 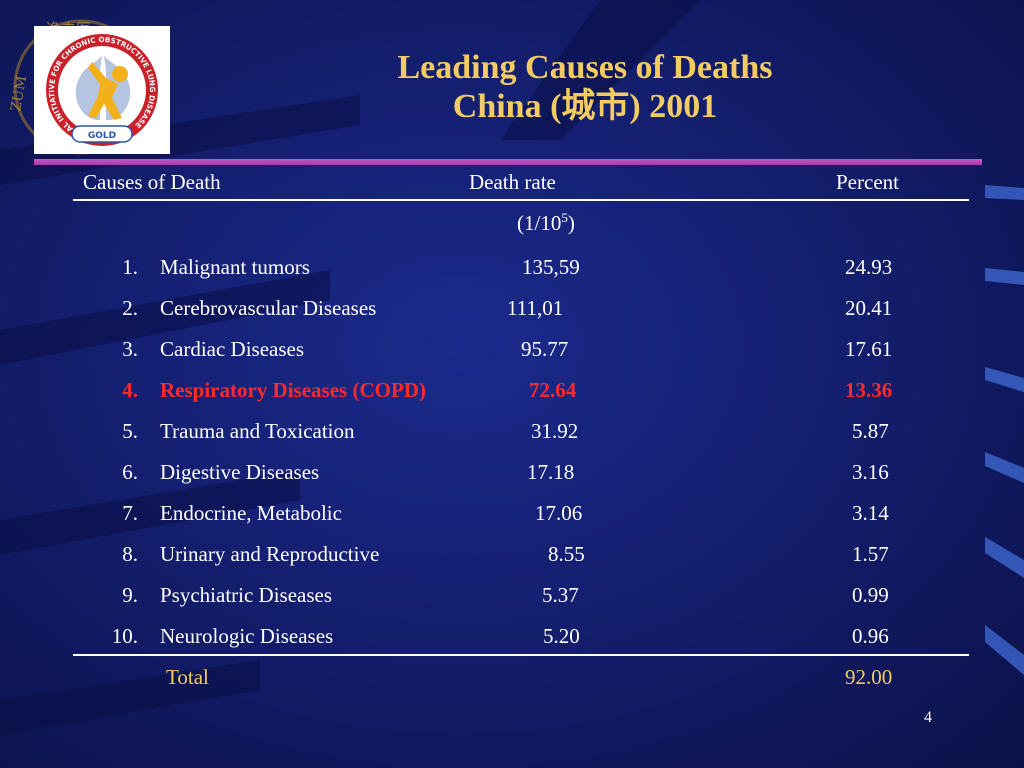 What do you see at coordinates (585, 67) in the screenshot?
I see `title-line-1: Leading Causes of Deaths` at bounding box center [585, 67].